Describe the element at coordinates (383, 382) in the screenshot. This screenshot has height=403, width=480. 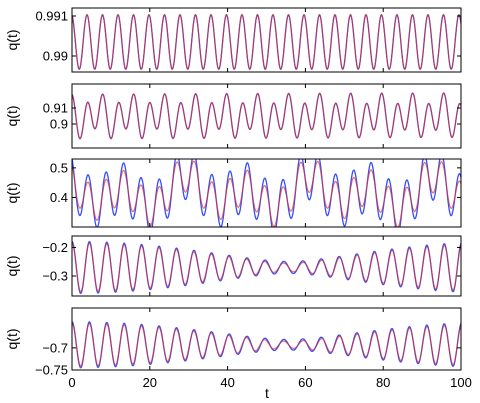
I see `x-tick-label: 80` at that location.